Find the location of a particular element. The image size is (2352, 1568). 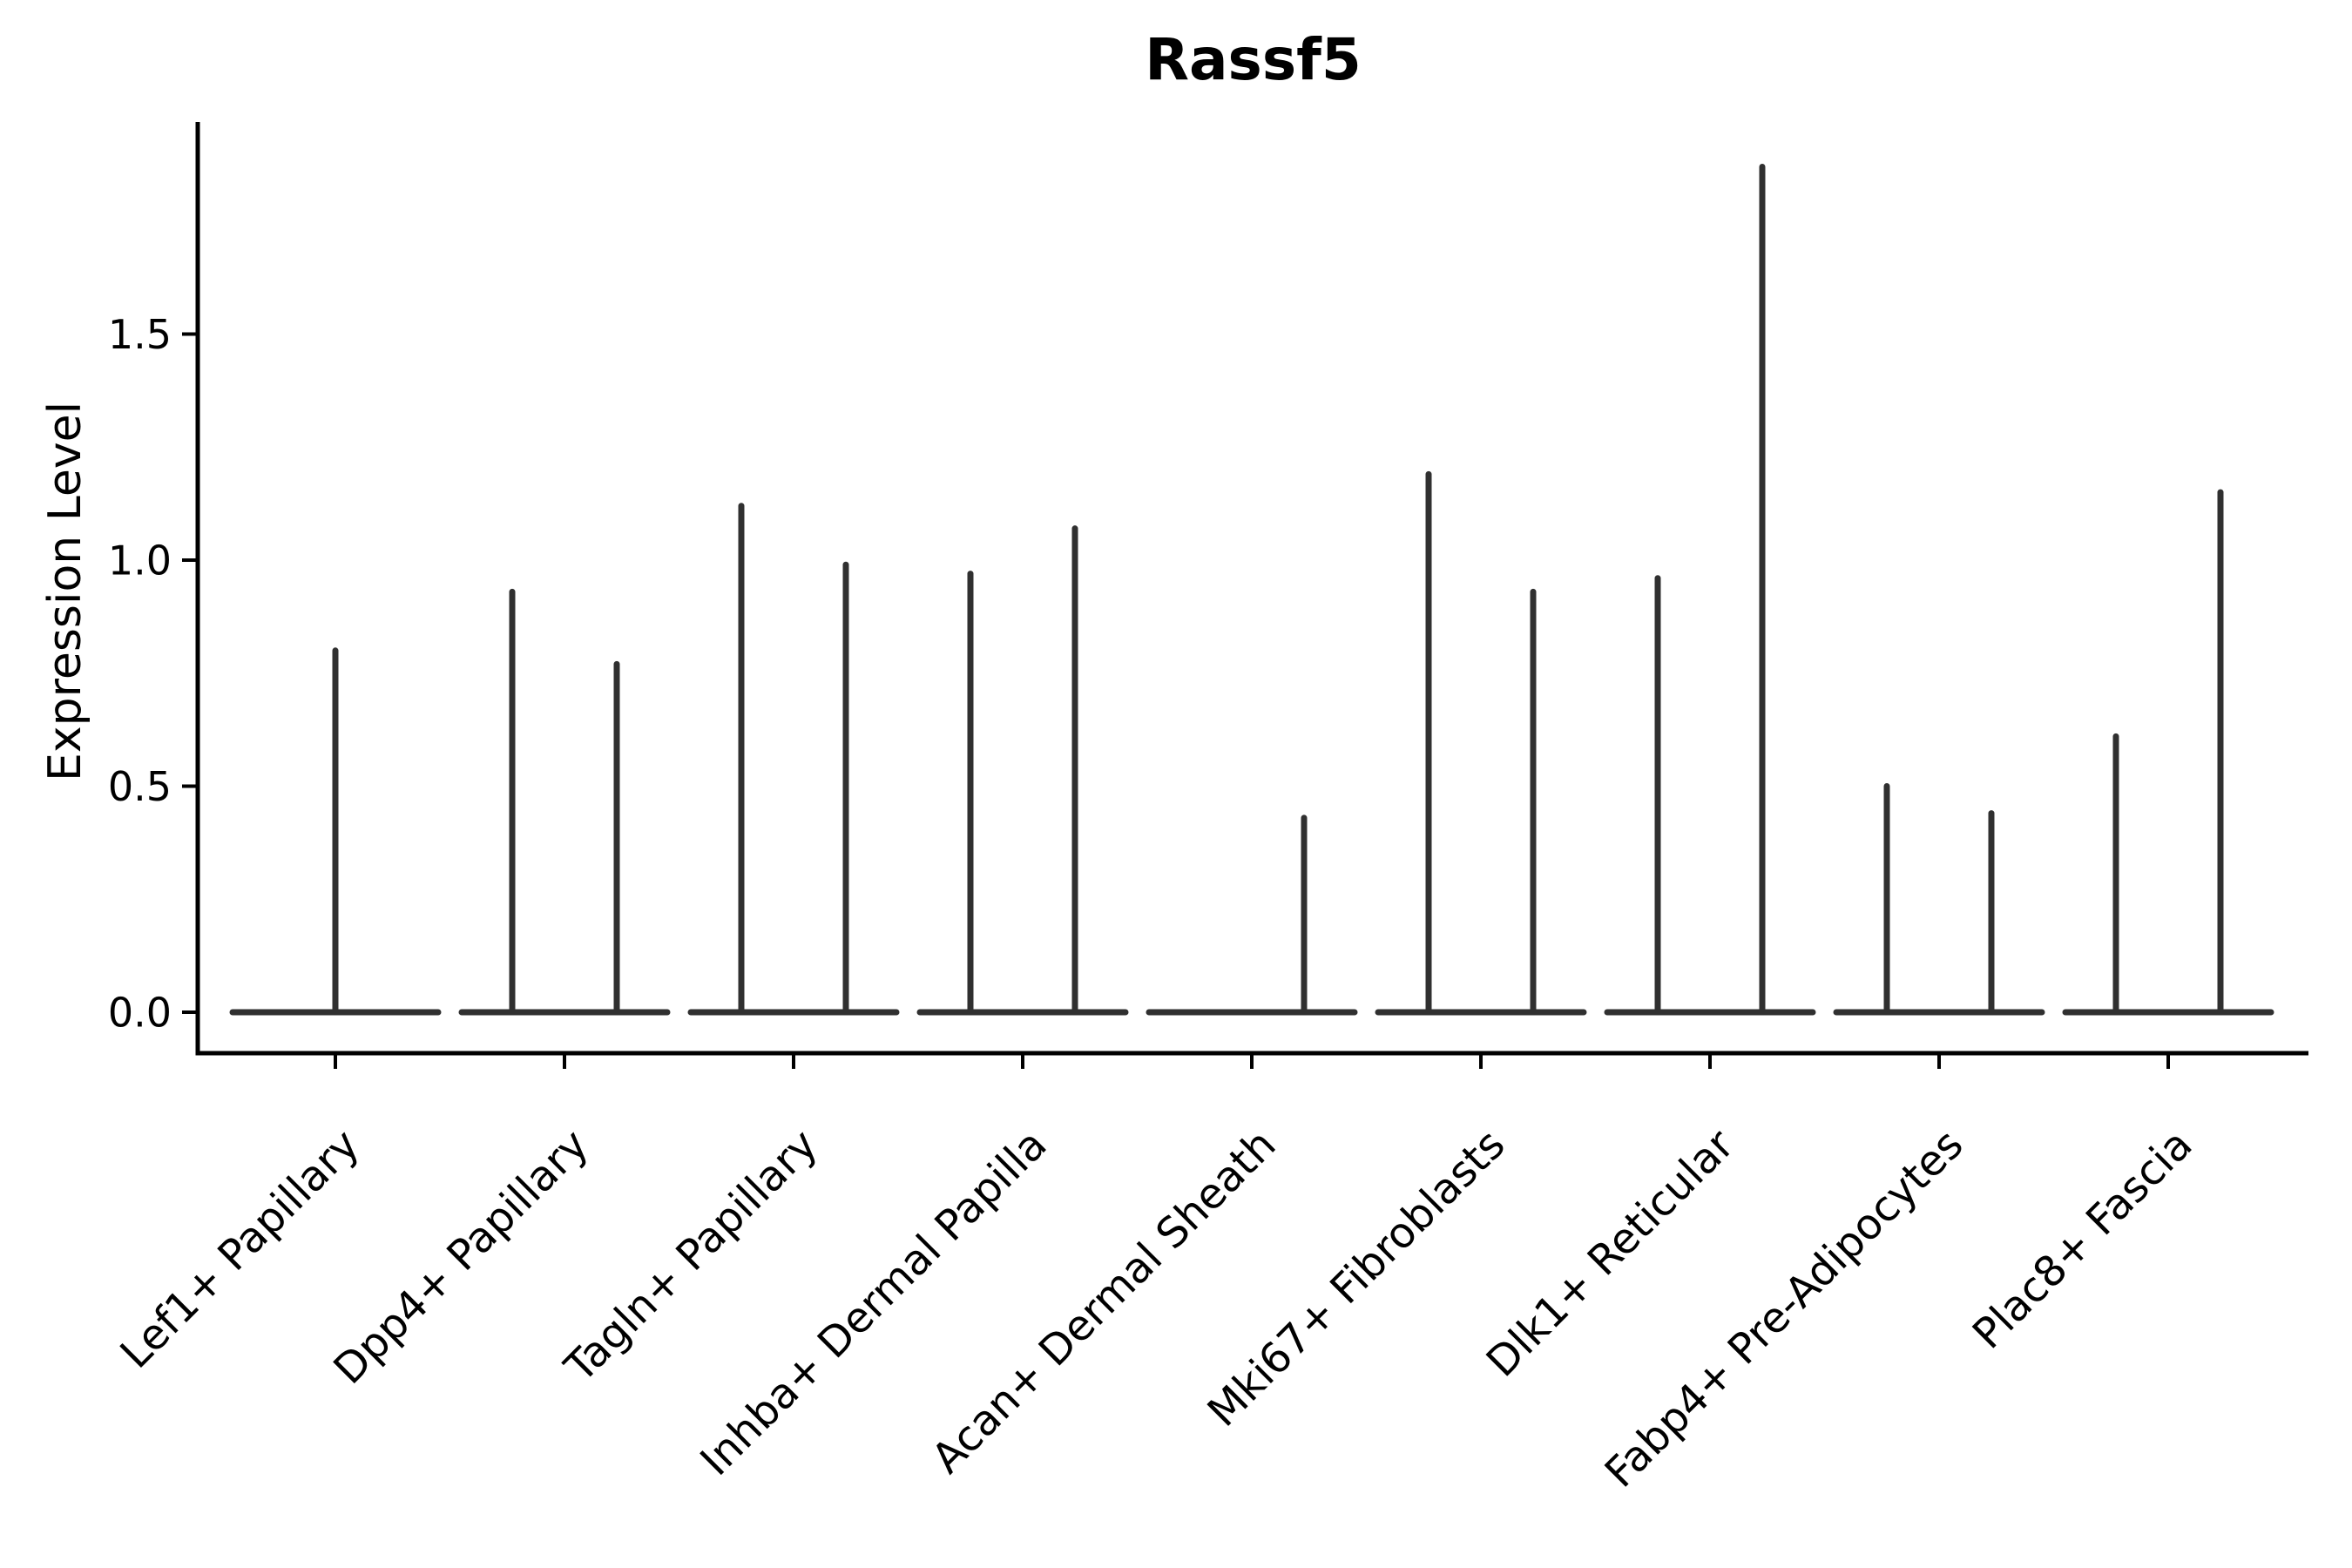

y-tick-label: 0.0 is located at coordinates (140, 1014).